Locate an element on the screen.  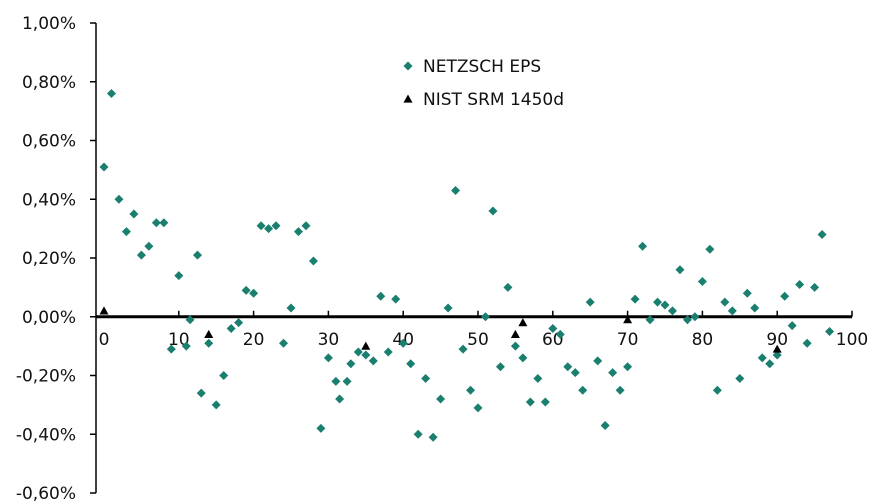
y-tick-label: -0,20% is located at coordinates (46, 377).